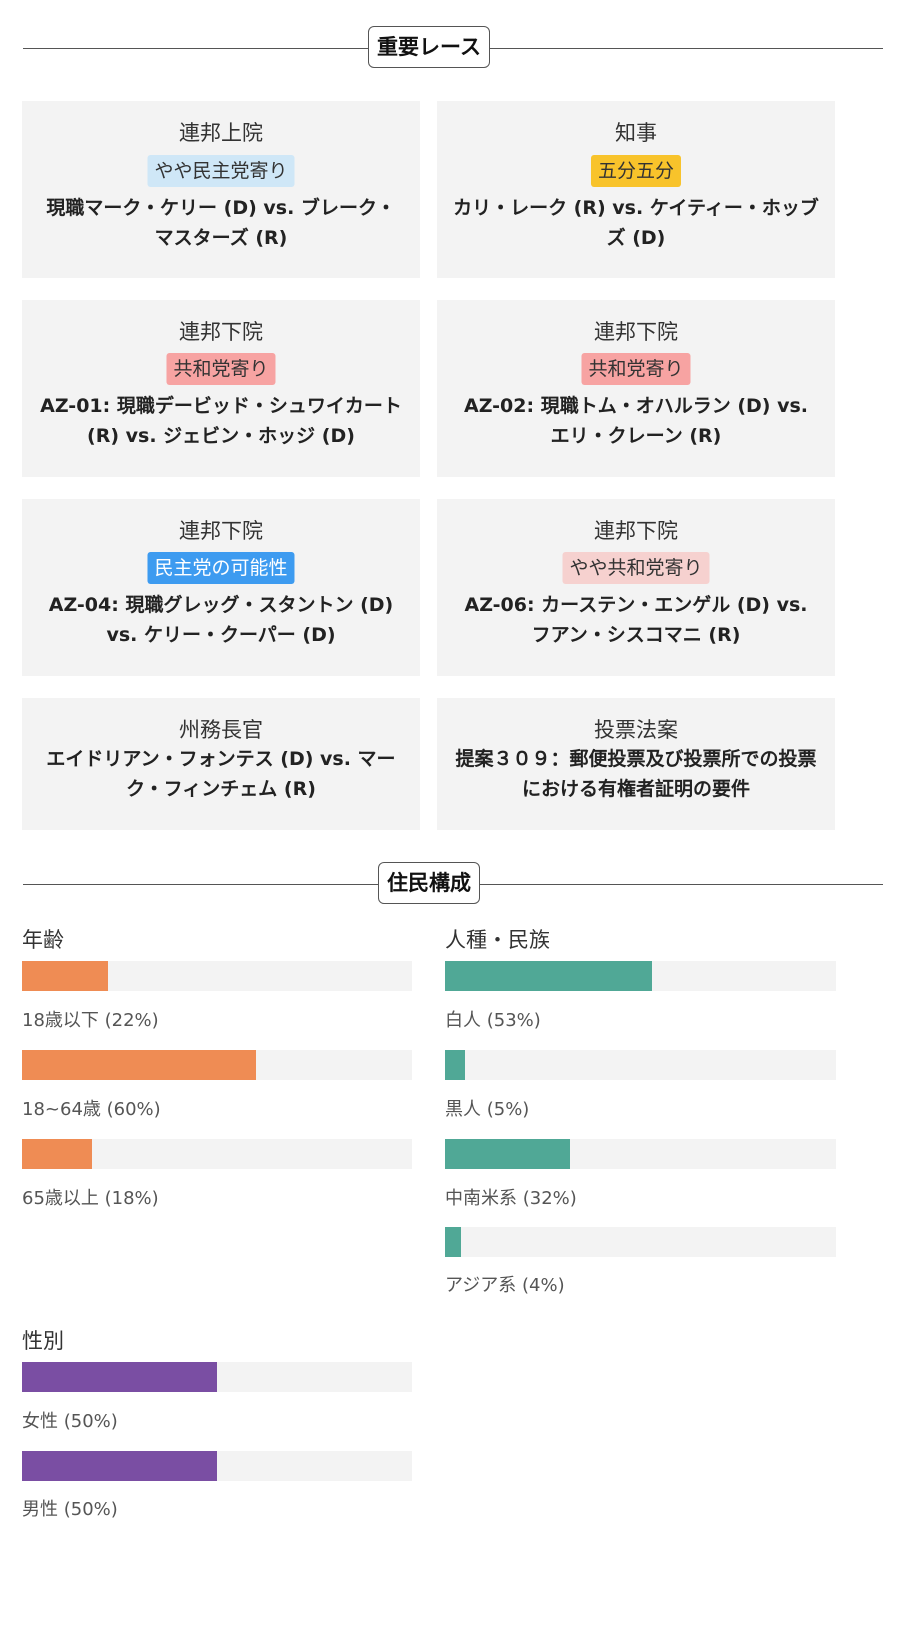 This screenshot has width=899, height=1645. Describe the element at coordinates (636, 189) in the screenshot. I see `race-card: 知事 五分五分 カリ・レーク (R) vs. ケイティー・ホッブズ (D)` at that location.